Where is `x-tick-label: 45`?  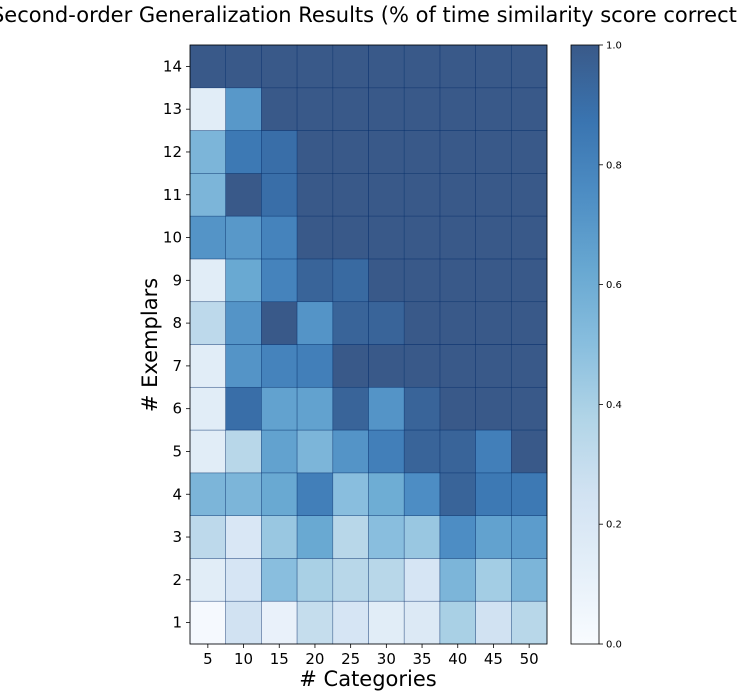 x-tick-label: 45 is located at coordinates (493, 659).